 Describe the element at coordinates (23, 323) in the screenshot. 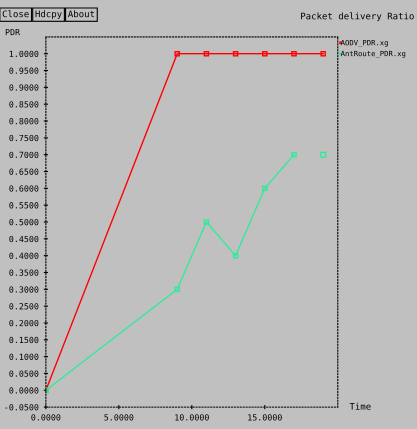

I see `y-tick-label: 0.2000` at that location.